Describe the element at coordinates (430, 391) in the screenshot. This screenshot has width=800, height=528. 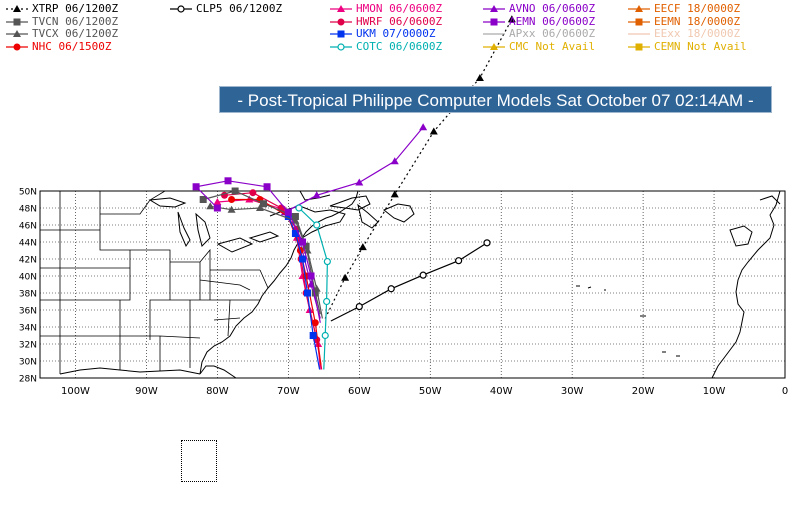
I see `lon-tick-label: 50W` at that location.